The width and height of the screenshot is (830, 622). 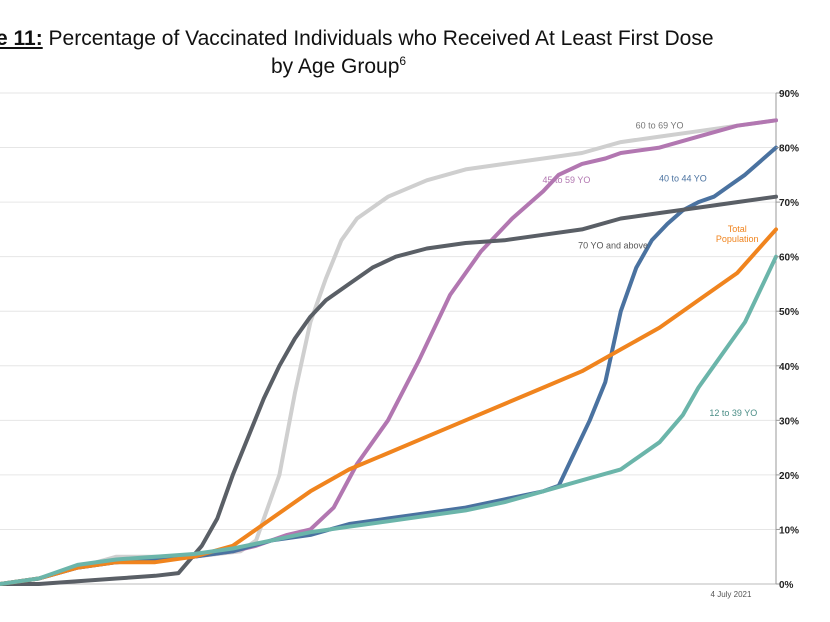 What do you see at coordinates (567, 180) in the screenshot?
I see `series-label-1: 45 to 59 YO` at bounding box center [567, 180].